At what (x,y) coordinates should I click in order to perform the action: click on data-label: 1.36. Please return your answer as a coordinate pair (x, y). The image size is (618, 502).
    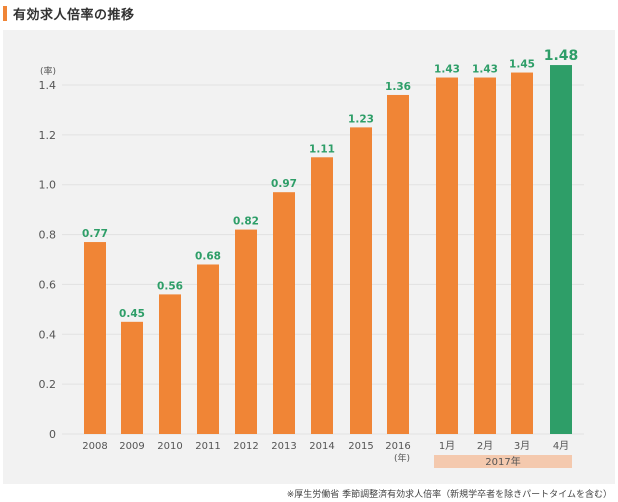
    Looking at the image, I should click on (398, 87).